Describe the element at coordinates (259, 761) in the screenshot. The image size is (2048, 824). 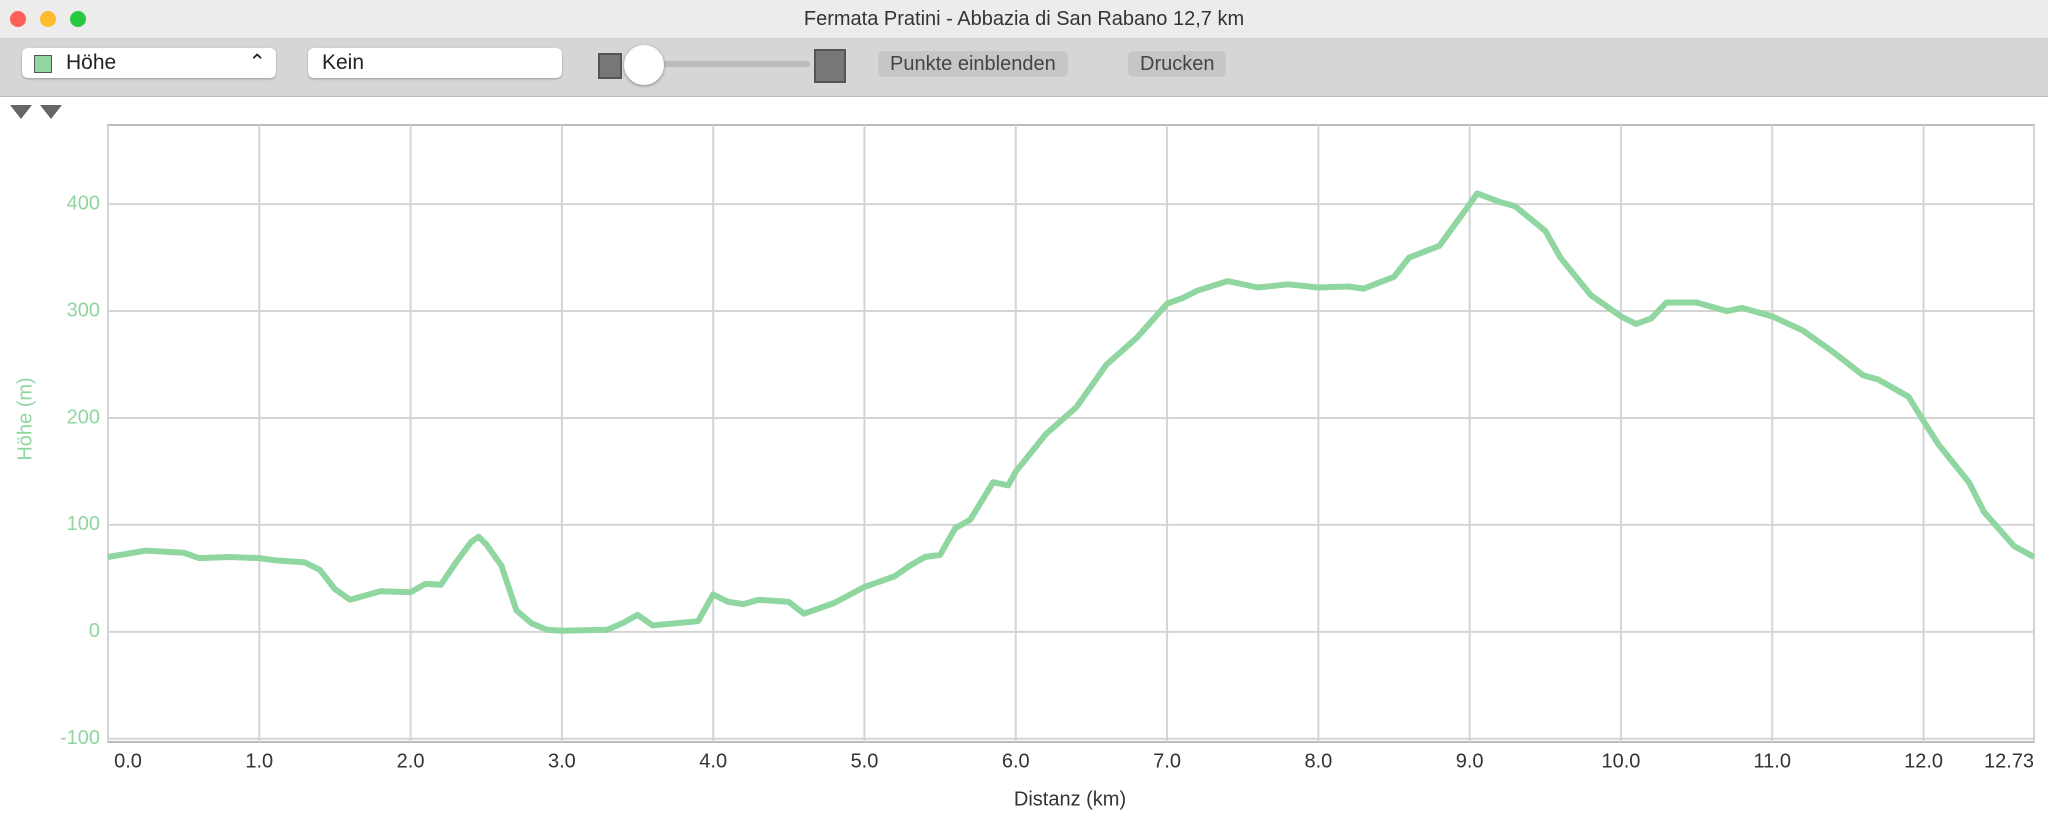
I see `x-tick-label: 1.0` at that location.